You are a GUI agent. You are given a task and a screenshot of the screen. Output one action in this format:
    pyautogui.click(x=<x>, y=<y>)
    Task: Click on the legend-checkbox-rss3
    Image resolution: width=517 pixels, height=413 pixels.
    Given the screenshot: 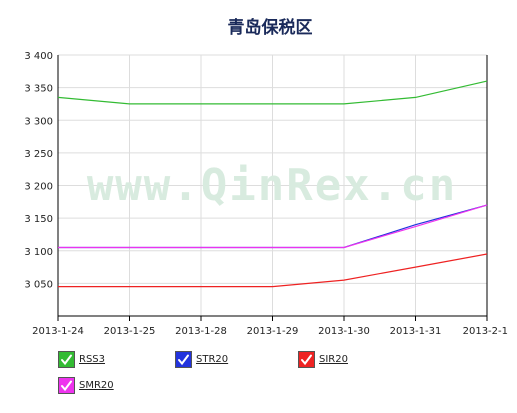 What is the action you would take?
    pyautogui.click(x=66, y=359)
    